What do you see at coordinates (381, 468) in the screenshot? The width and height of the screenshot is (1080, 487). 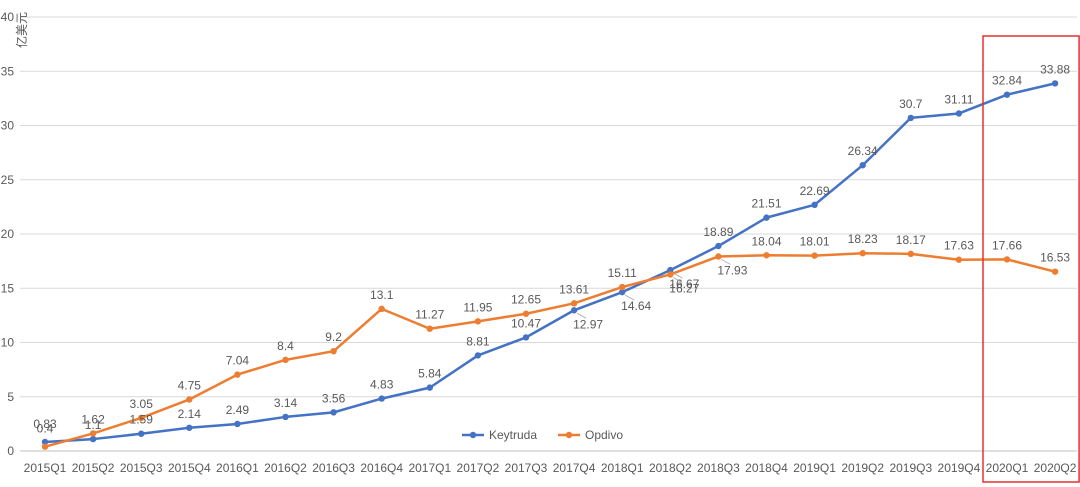 I see `x-tick-2016Q4: 2016Q4` at bounding box center [381, 468].